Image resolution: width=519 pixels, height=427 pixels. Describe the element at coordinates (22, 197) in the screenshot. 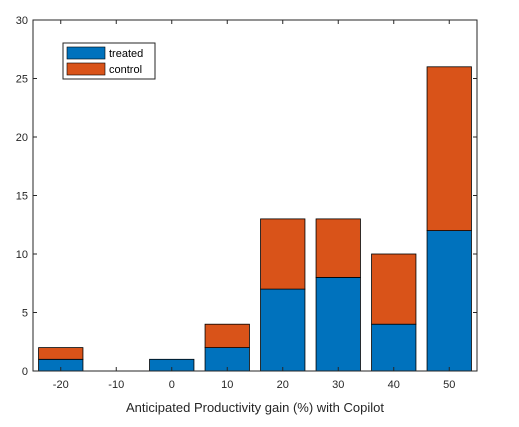

I see `y-tick-label: 15` at that location.